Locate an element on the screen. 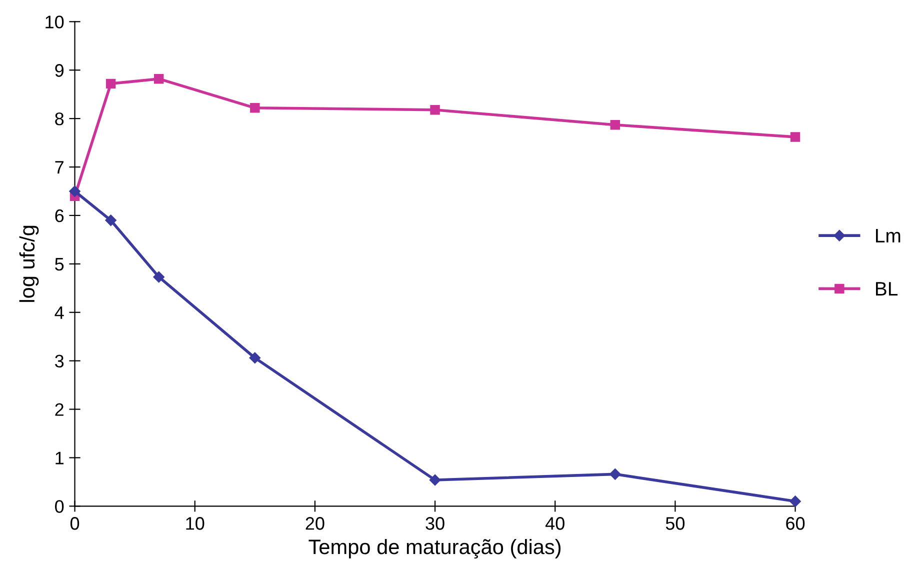 Image resolution: width=912 pixels, height=570 pixels. x-axis-title: Tempo de maturação (dias) is located at coordinates (434, 548).